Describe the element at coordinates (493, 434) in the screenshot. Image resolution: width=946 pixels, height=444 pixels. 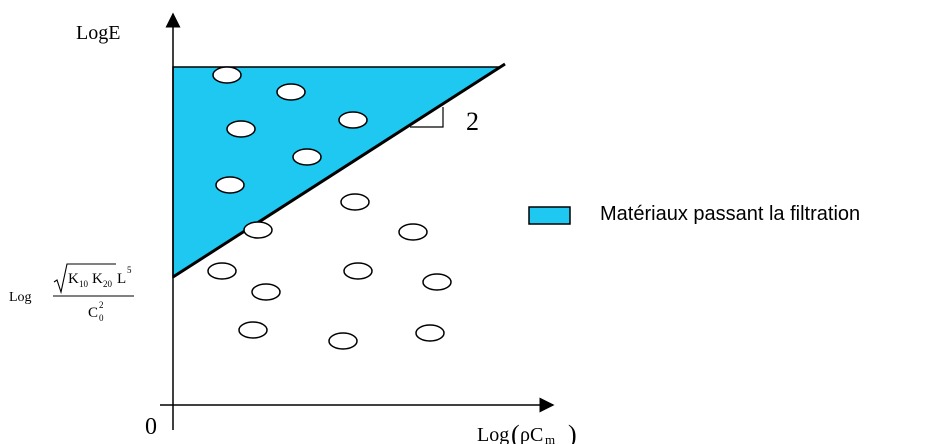
I see `x-label-prefix: Log` at that location.